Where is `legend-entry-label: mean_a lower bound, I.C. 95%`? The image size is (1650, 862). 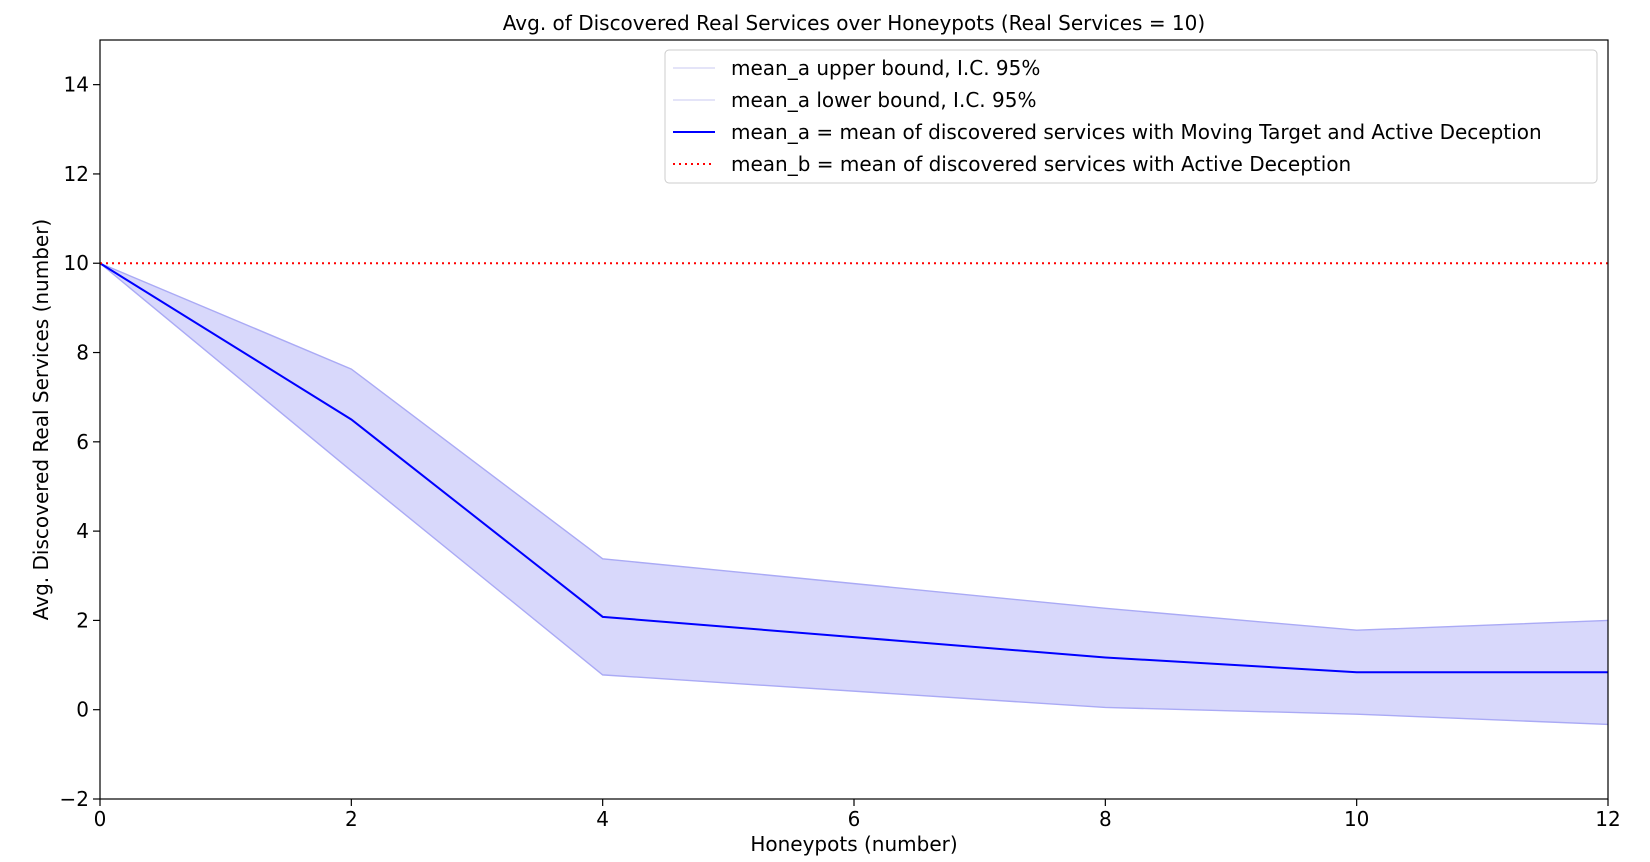
legend-entry-label: mean_a lower bound, I.C. 95% is located at coordinates (883, 100).